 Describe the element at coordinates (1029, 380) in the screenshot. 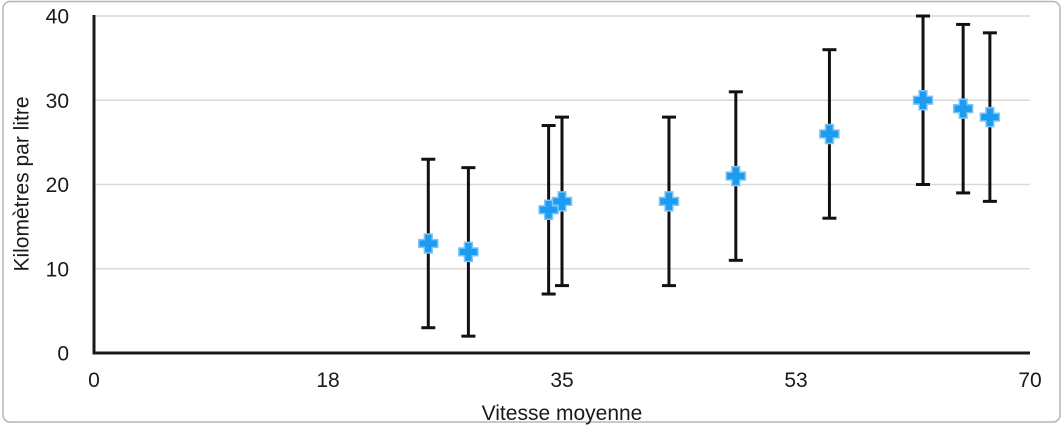

I see `x-tick-label: 70` at that location.